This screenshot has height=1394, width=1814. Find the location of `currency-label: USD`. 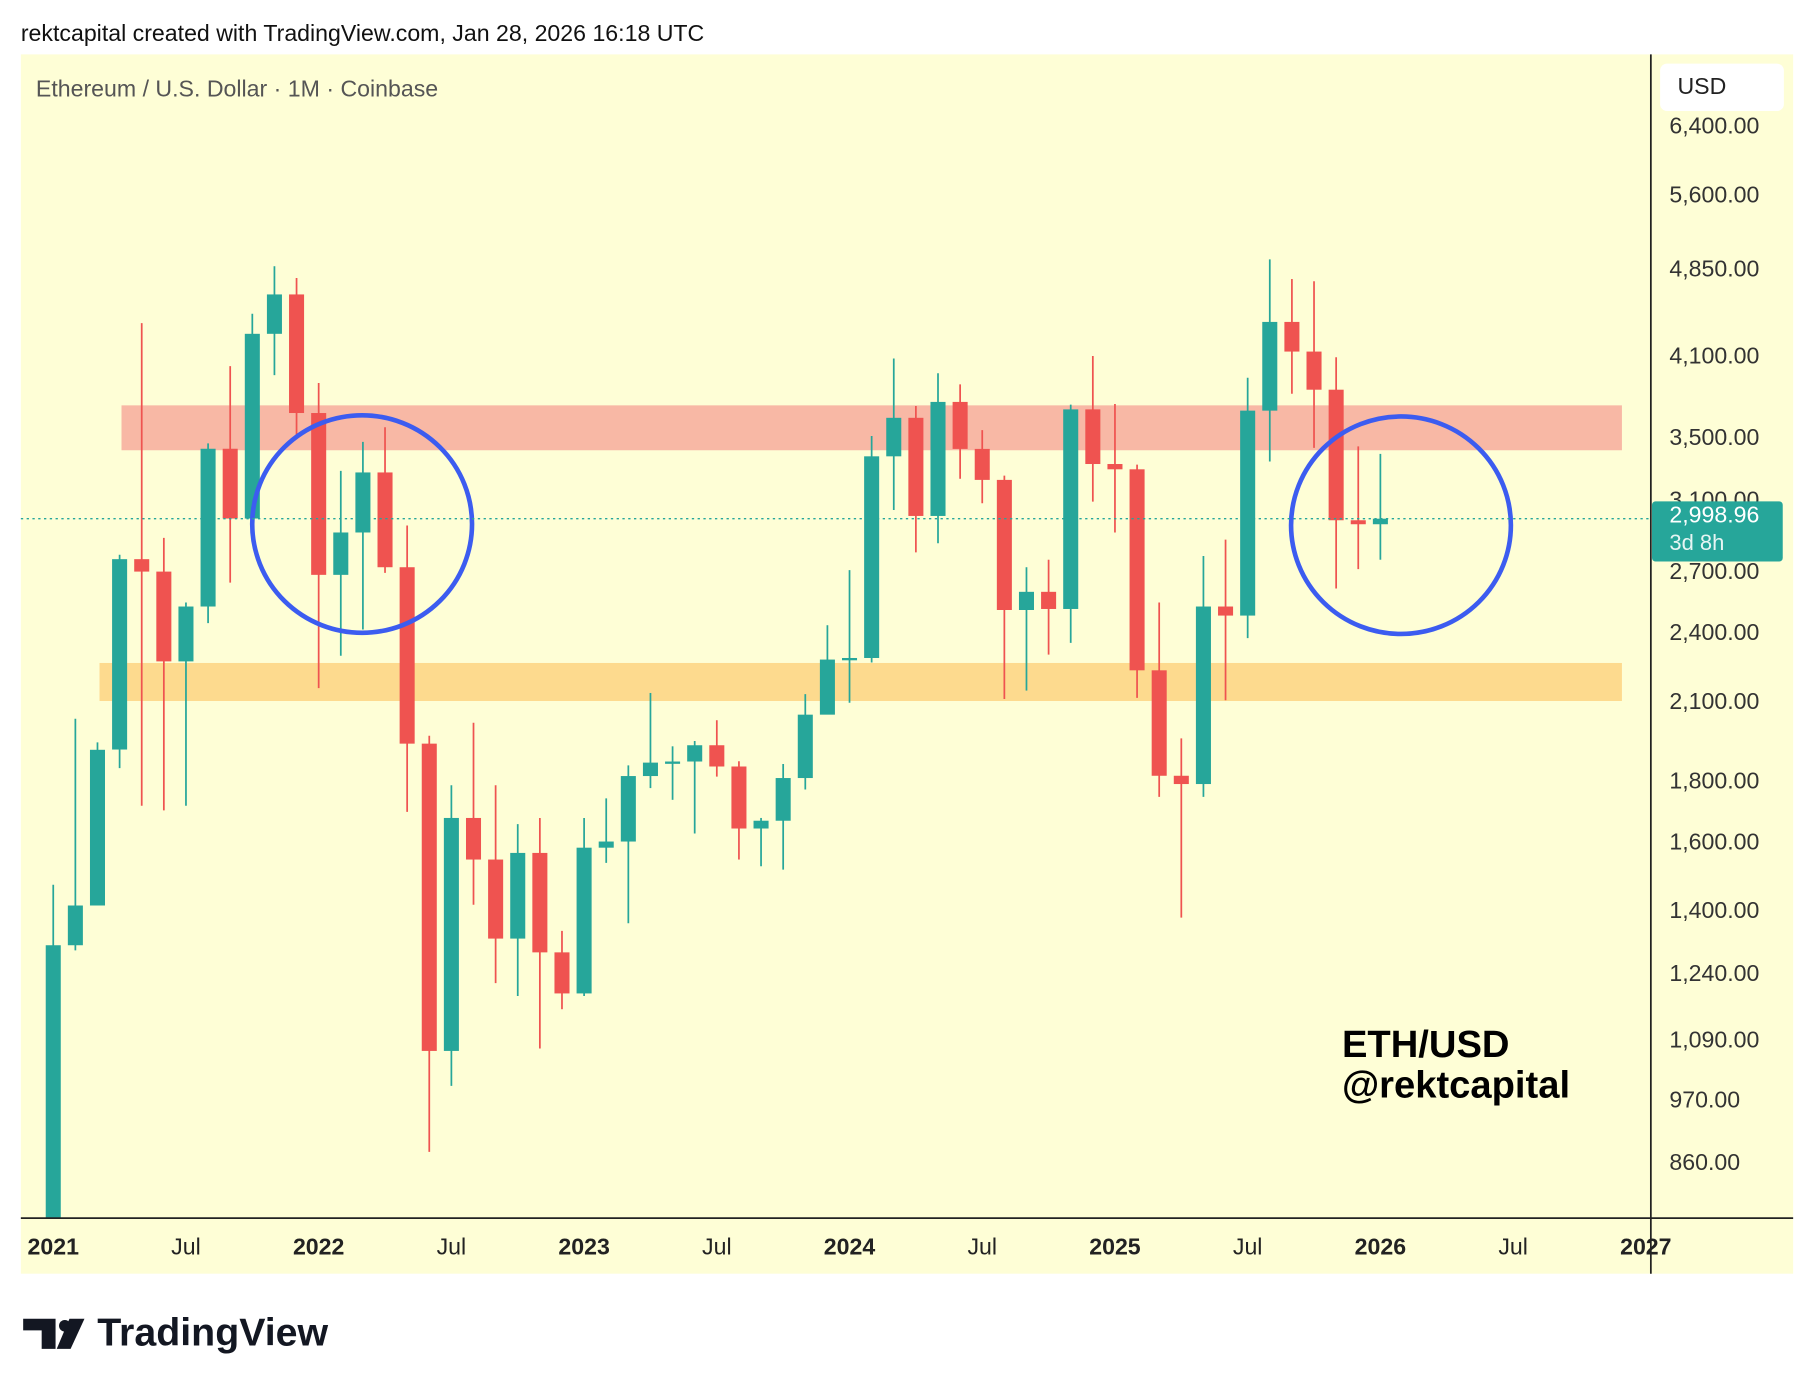

currency-label: USD is located at coordinates (1701, 86).